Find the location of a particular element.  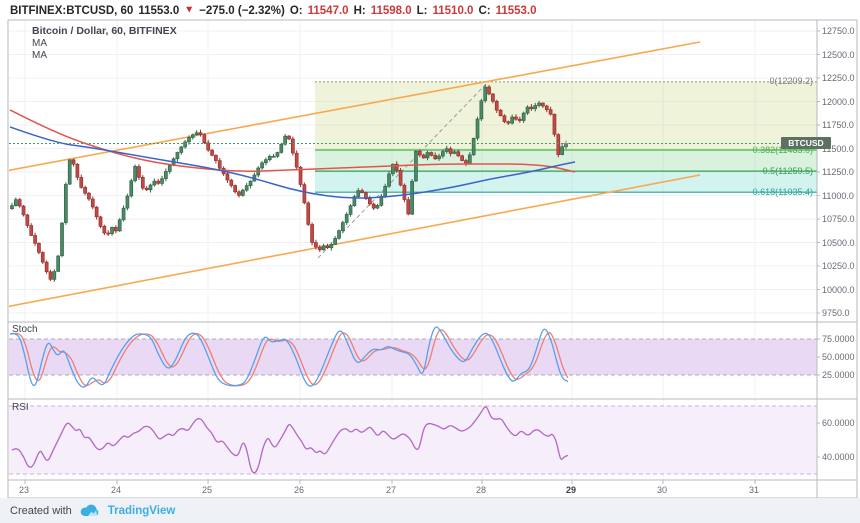

tradingview-brand-link: TradingView is located at coordinates (141, 510).